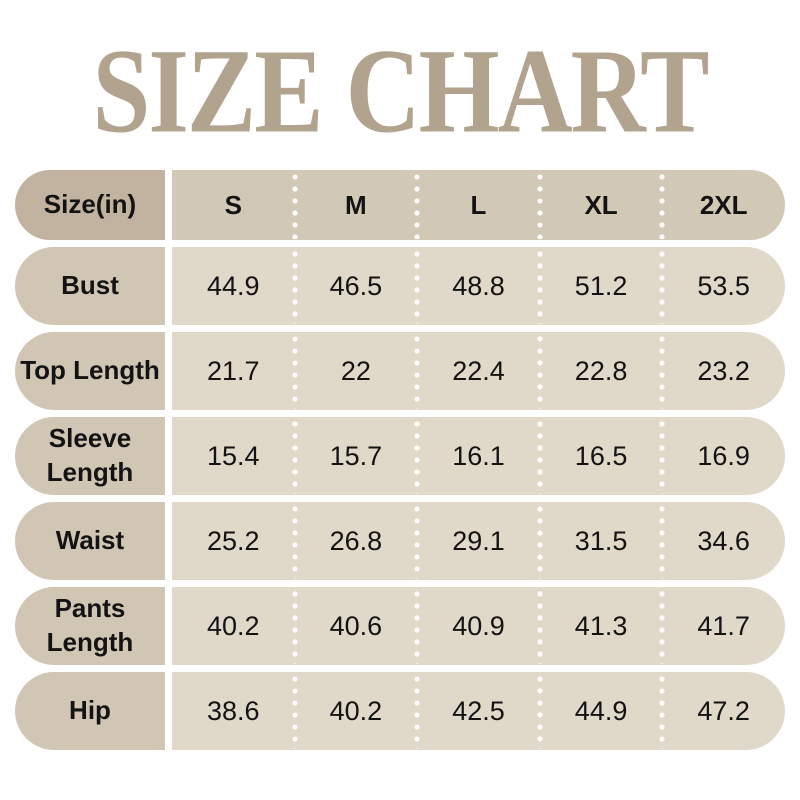 This screenshot has width=800, height=800. What do you see at coordinates (599, 541) in the screenshot?
I see `value-cell: 31.5` at bounding box center [599, 541].